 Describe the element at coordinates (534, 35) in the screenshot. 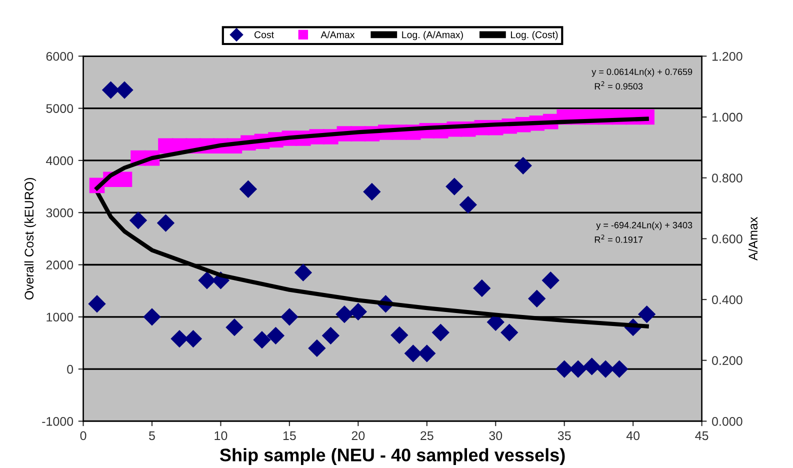

I see `legend-label: Log. (Cost)` at that location.